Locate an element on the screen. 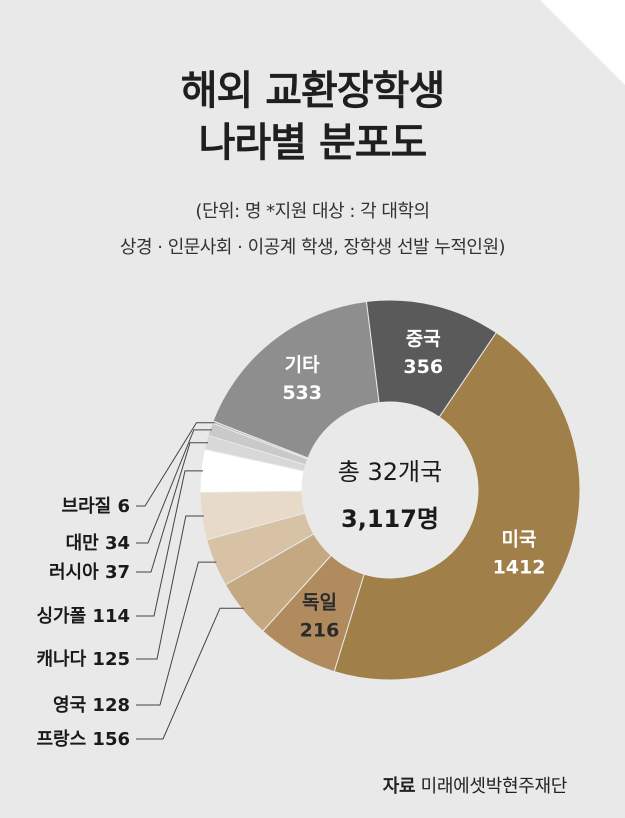  slice-value-0: 1412 is located at coordinates (519, 568).